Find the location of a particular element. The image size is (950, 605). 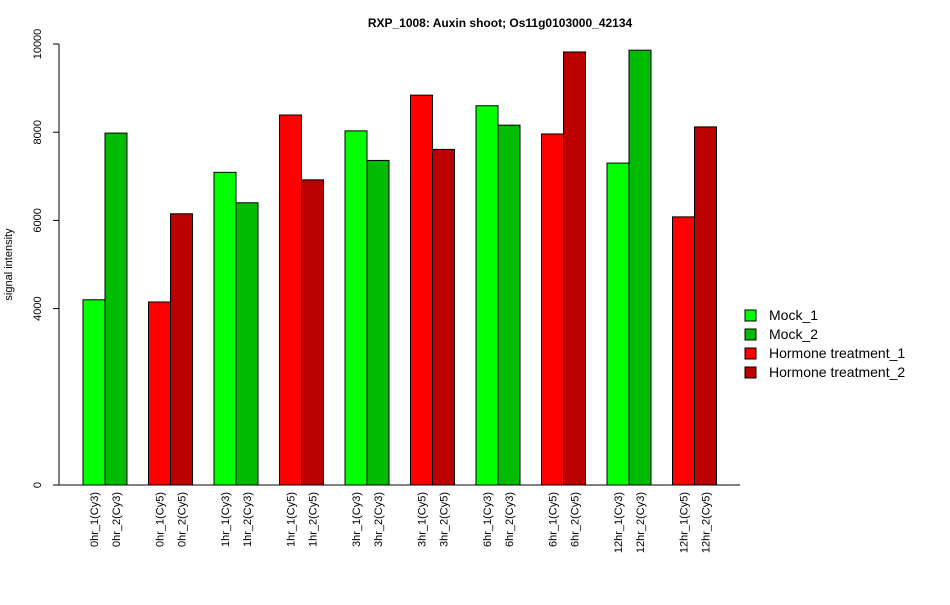

x-tick-label: 6hr_1(Cy3) is located at coordinates (488, 519).